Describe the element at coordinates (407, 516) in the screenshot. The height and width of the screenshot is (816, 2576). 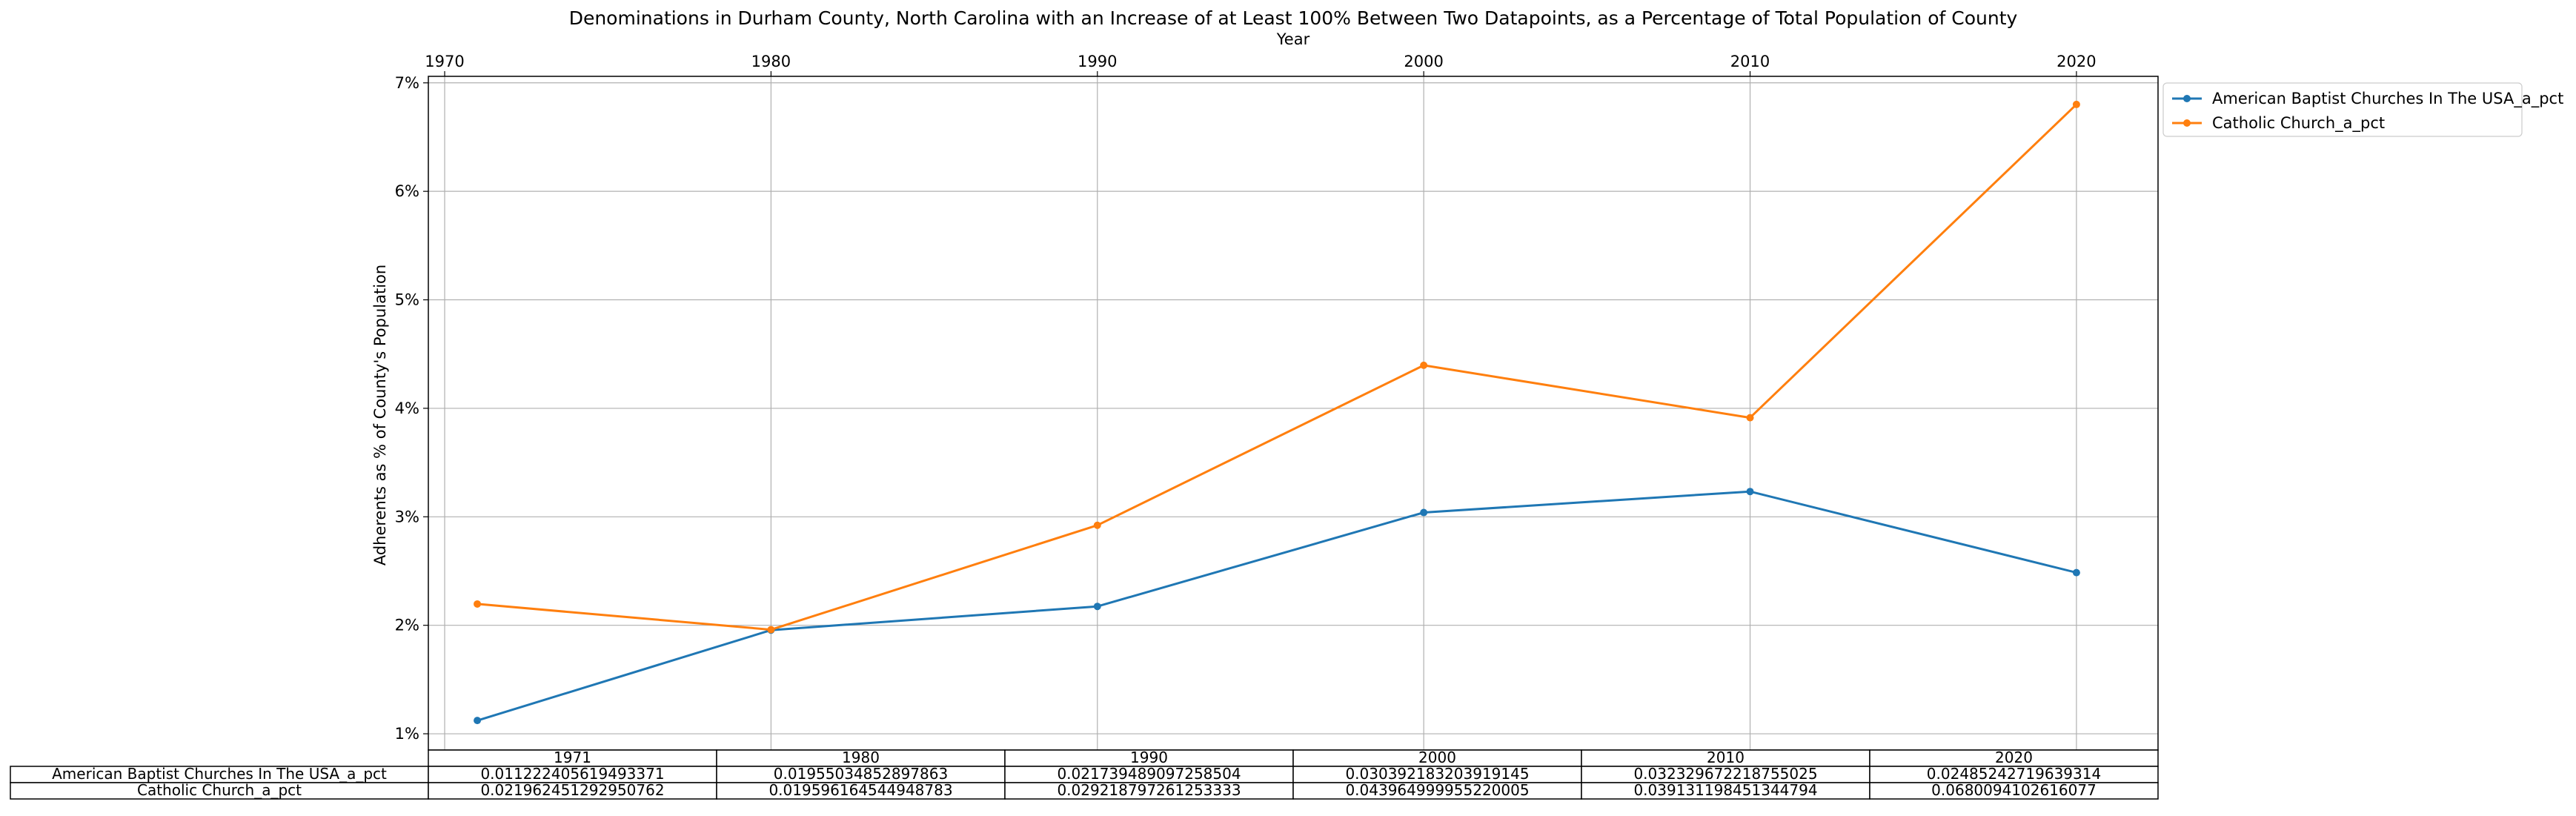
I see `y-tick-label: 3%` at that location.